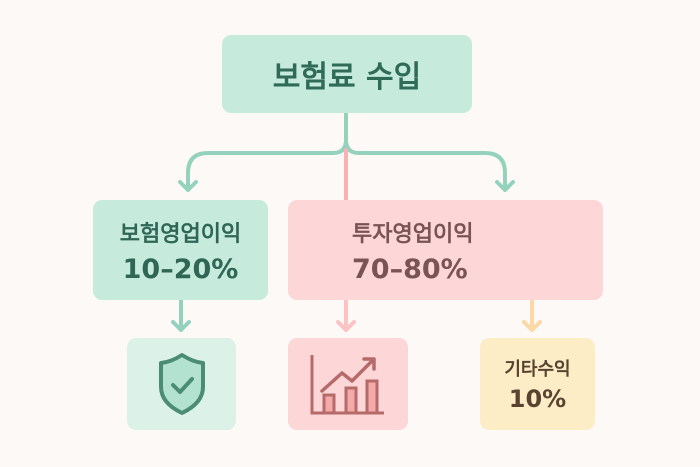 This screenshot has height=467, width=700. Describe the element at coordinates (181, 315) in the screenshot. I see `arrow-to-shield` at that location.